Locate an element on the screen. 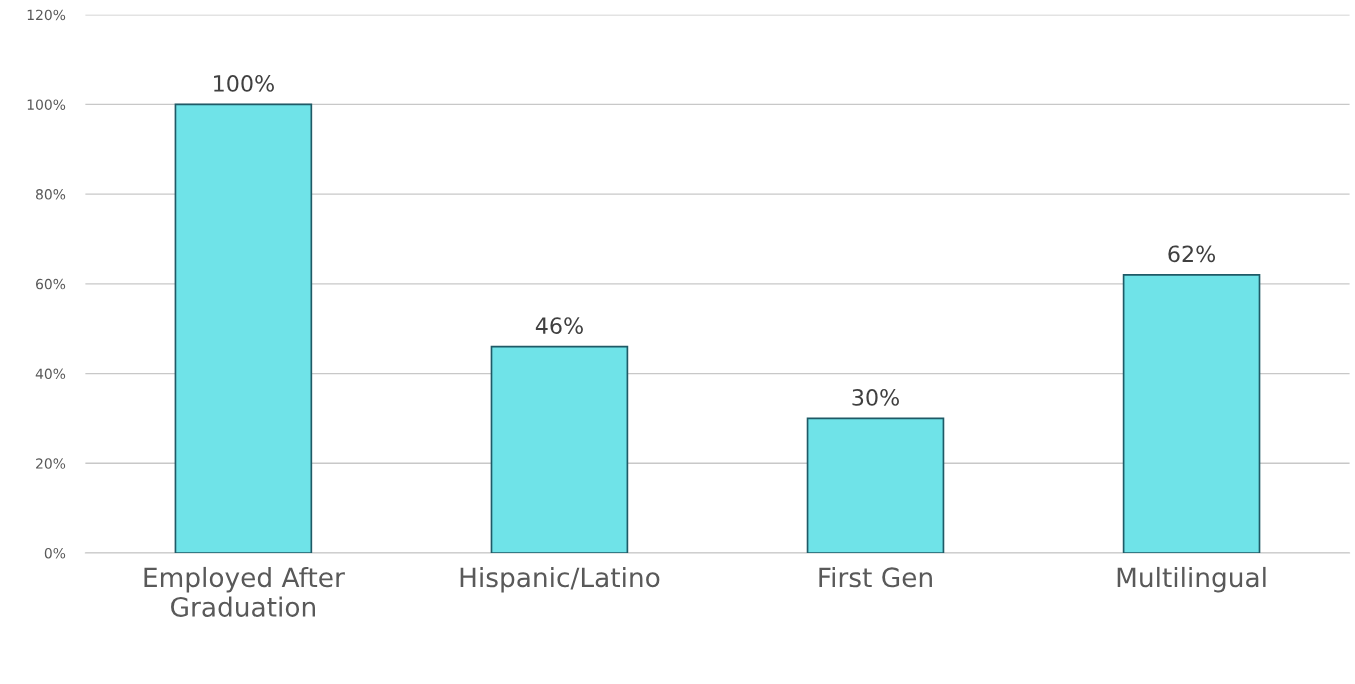 Image resolution: width=1355 pixels, height=684 pixels. y-tick-label: 20% is located at coordinates (51, 463).